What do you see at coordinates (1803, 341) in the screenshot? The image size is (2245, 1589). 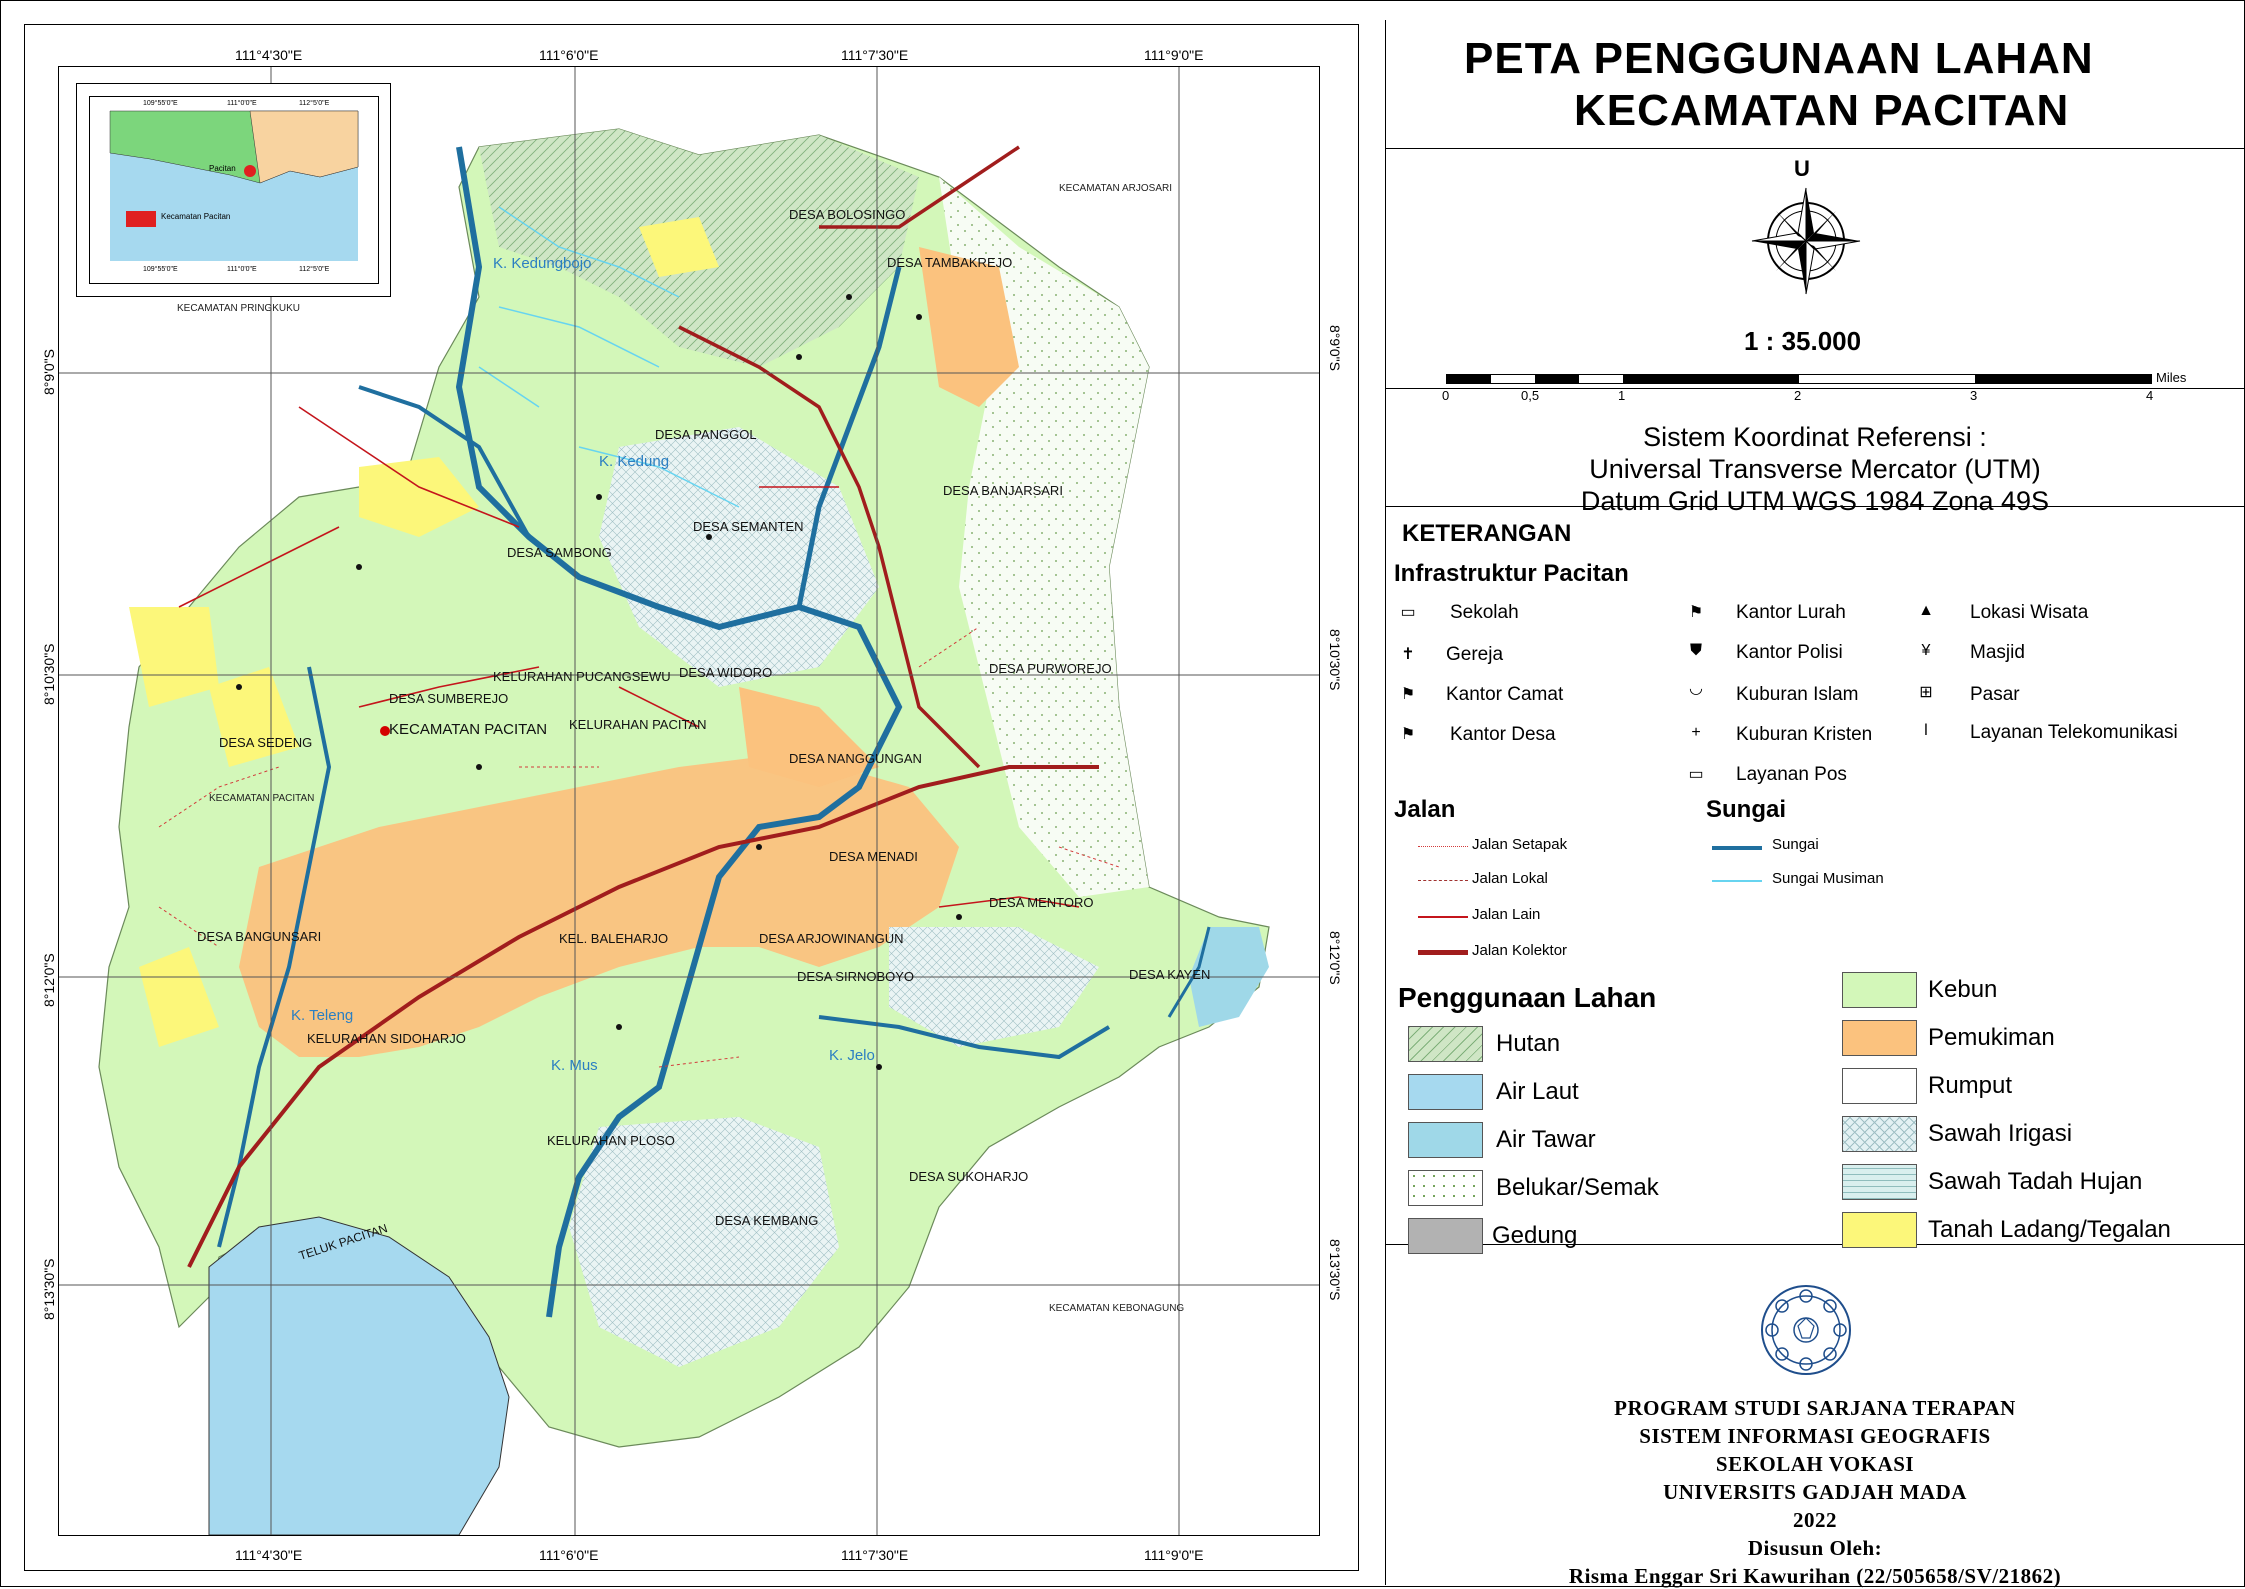 I see `scale-ratio: 1 : 35.000` at bounding box center [1803, 341].